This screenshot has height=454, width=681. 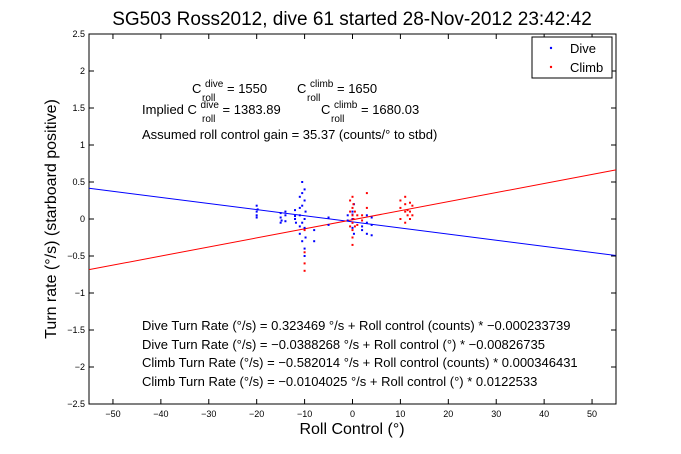 I want to click on x-axis-label: Roll Control (°), so click(x=351, y=429).